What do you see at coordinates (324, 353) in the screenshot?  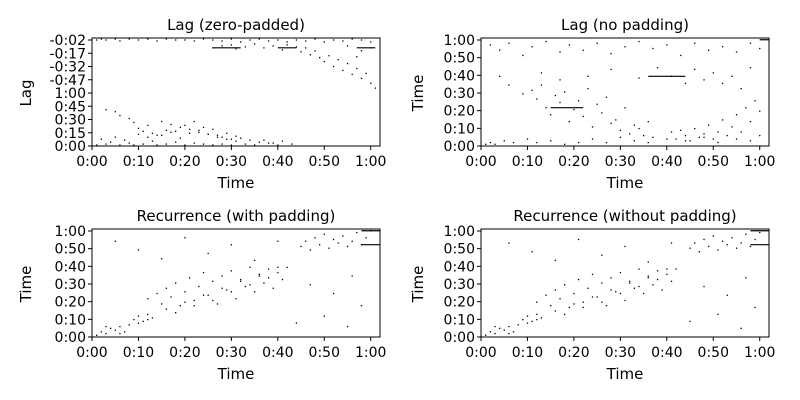 I see `x-tick-label: 0:50` at bounding box center [324, 353].